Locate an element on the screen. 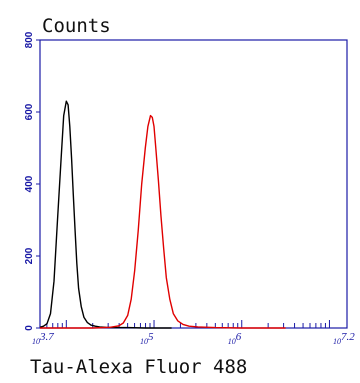 This screenshot has height=383, width=360. y-tick-label: 800 is located at coordinates (29, 39).